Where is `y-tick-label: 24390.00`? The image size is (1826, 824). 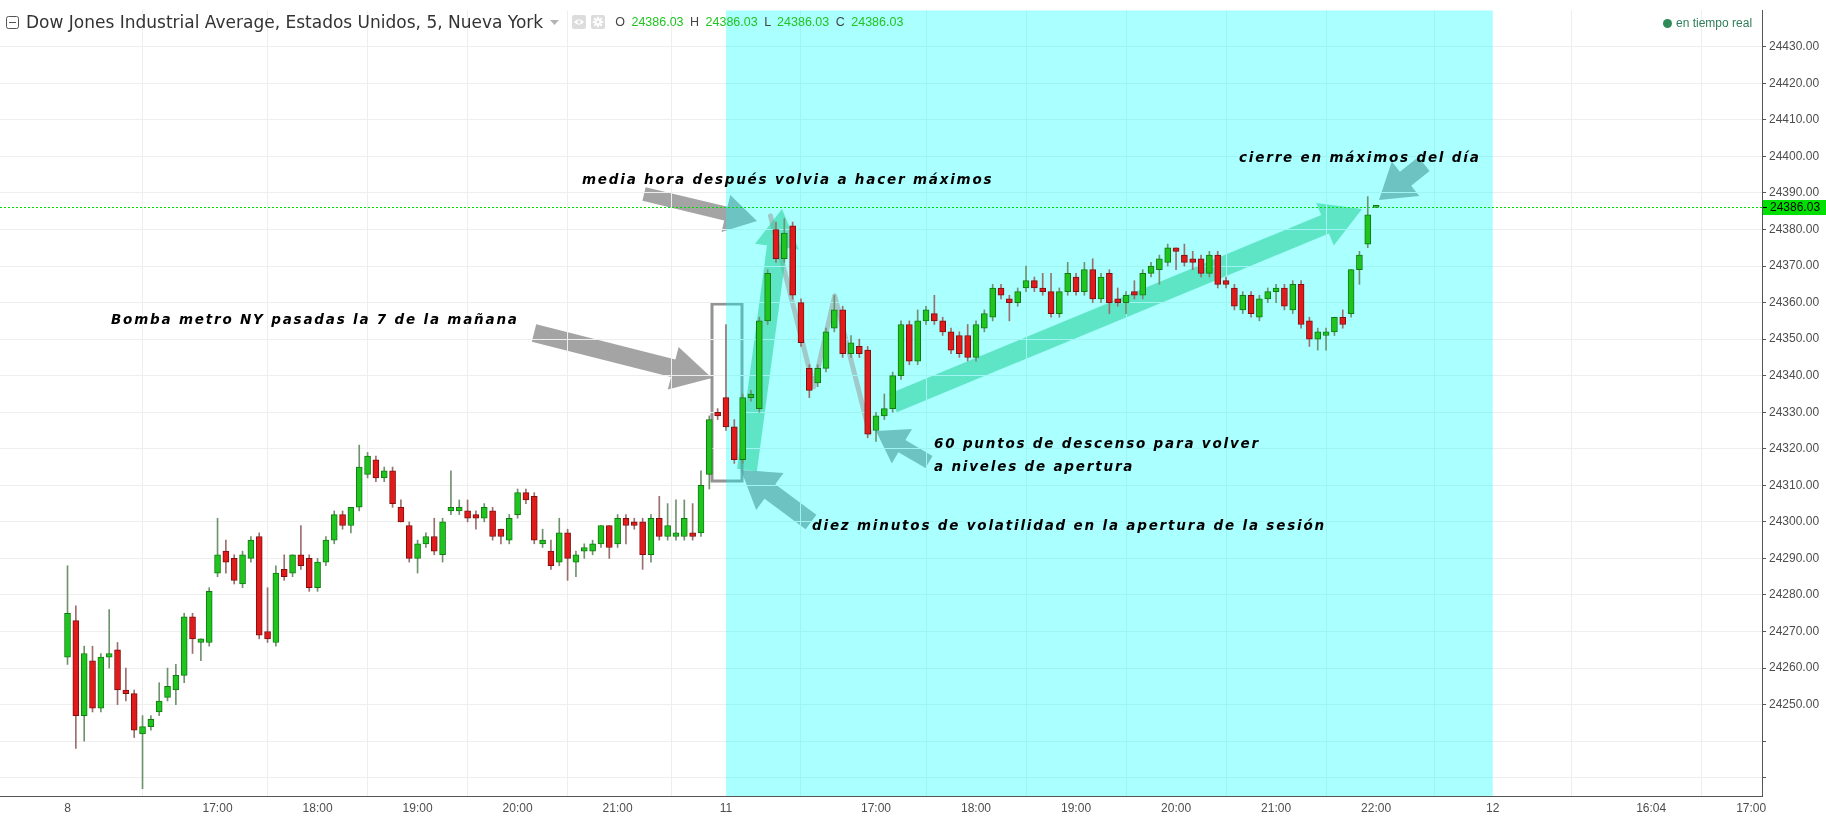 y-tick-label: 24390.00 is located at coordinates (1794, 192).